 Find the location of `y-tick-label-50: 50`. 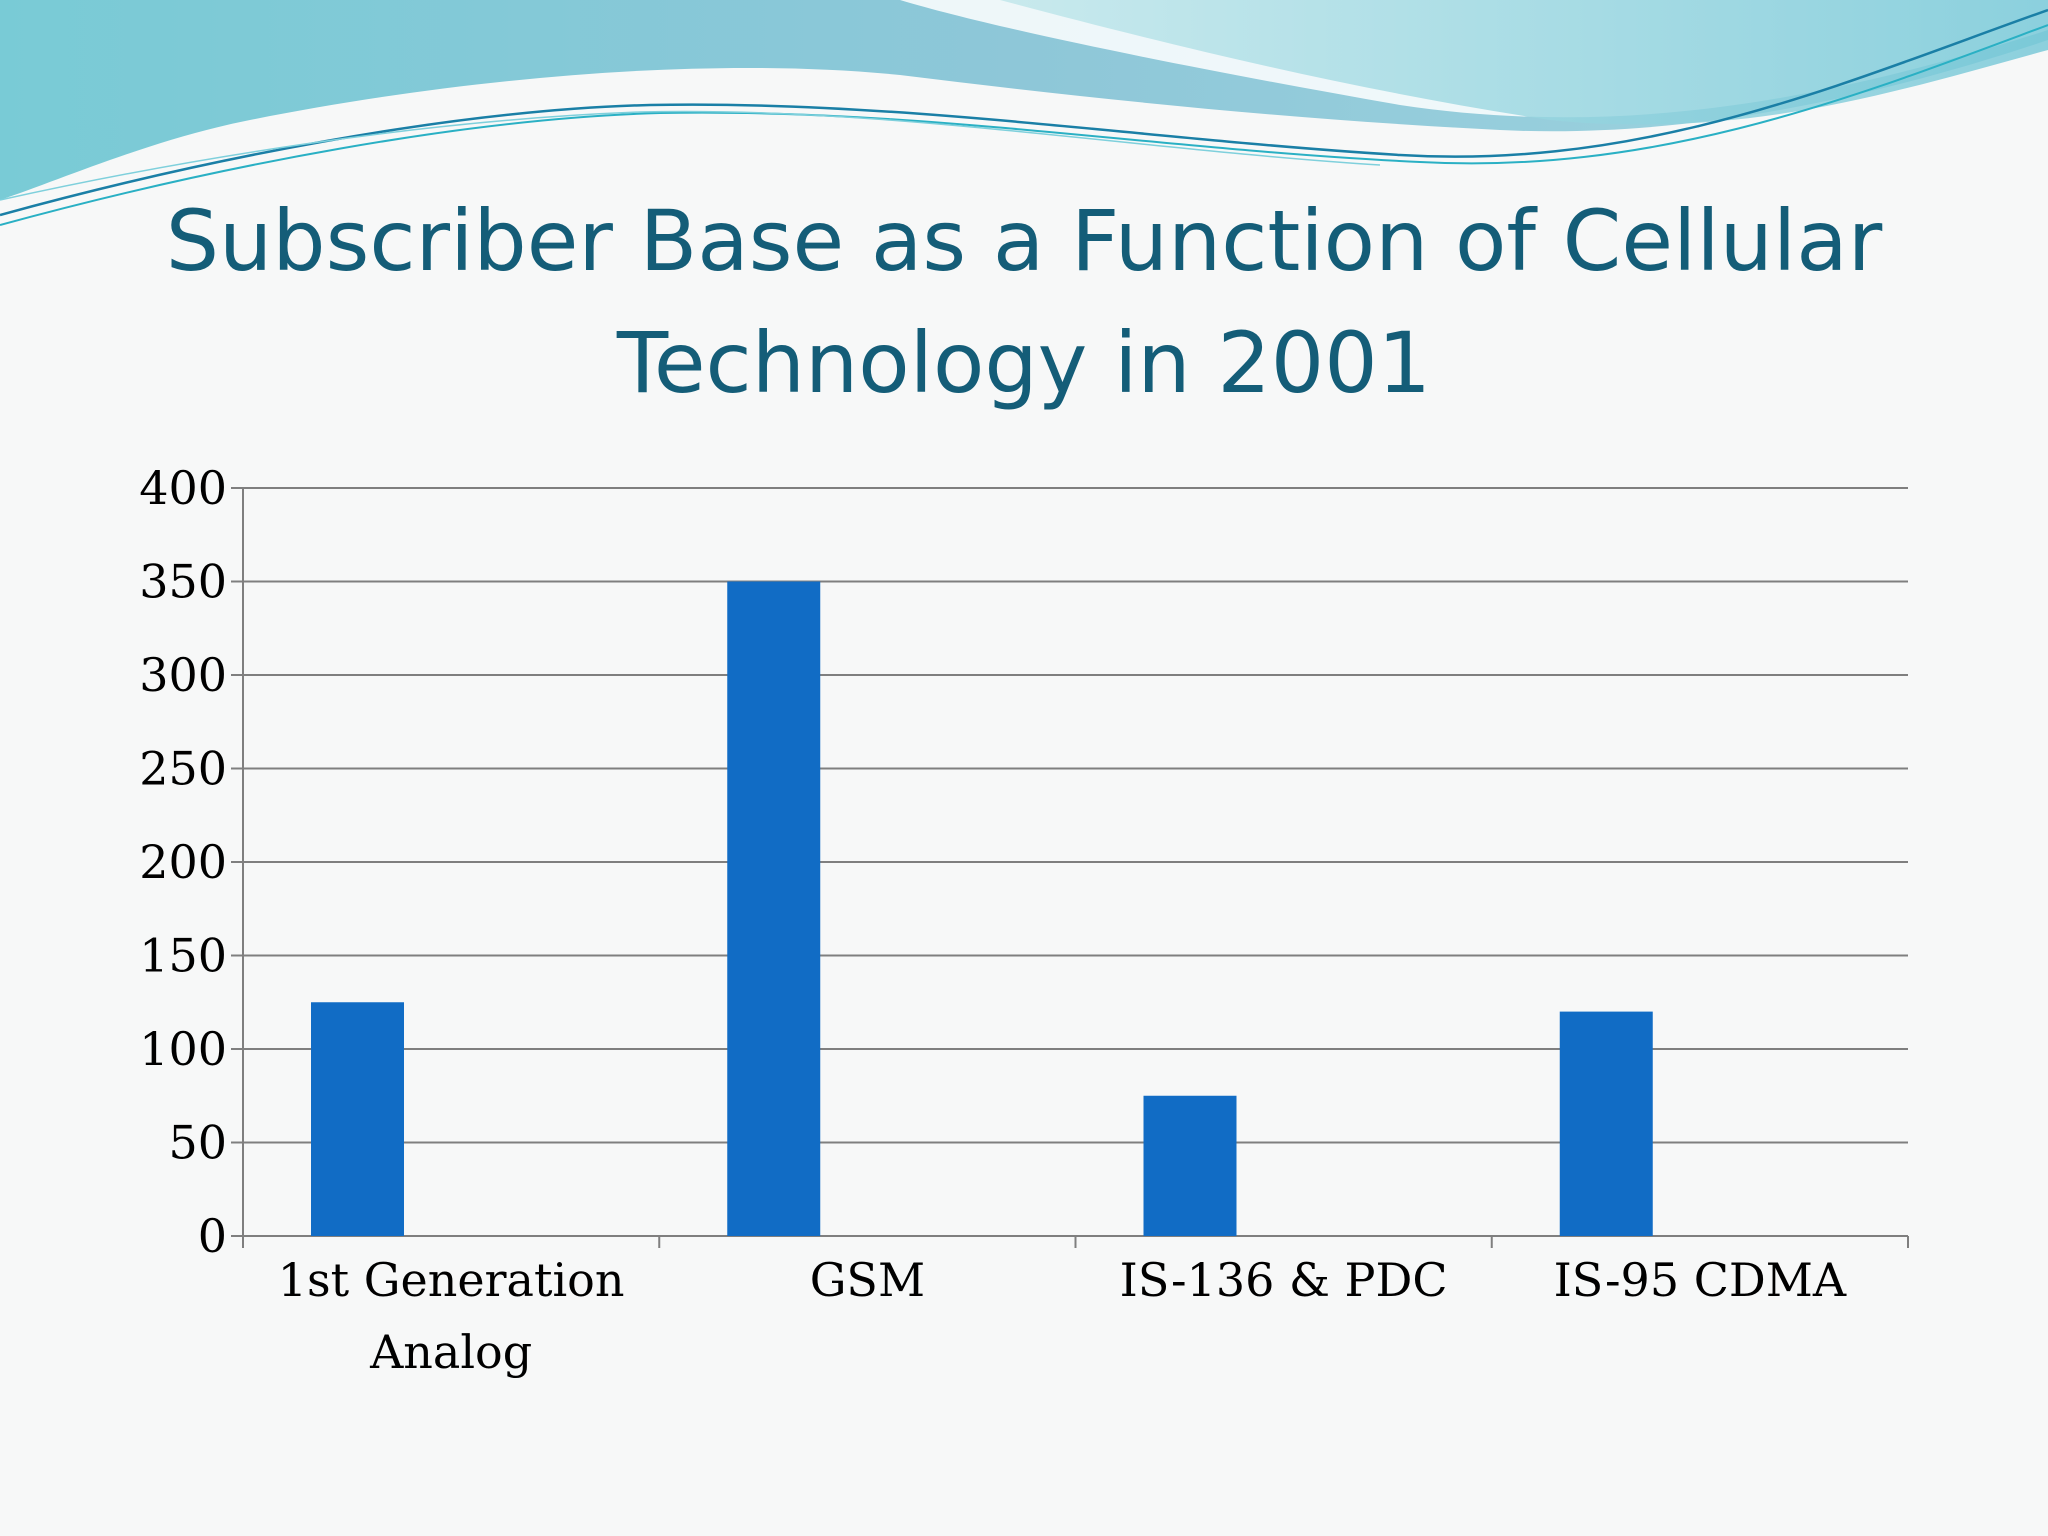

y-tick-label-50: 50 is located at coordinates (197, 1143).